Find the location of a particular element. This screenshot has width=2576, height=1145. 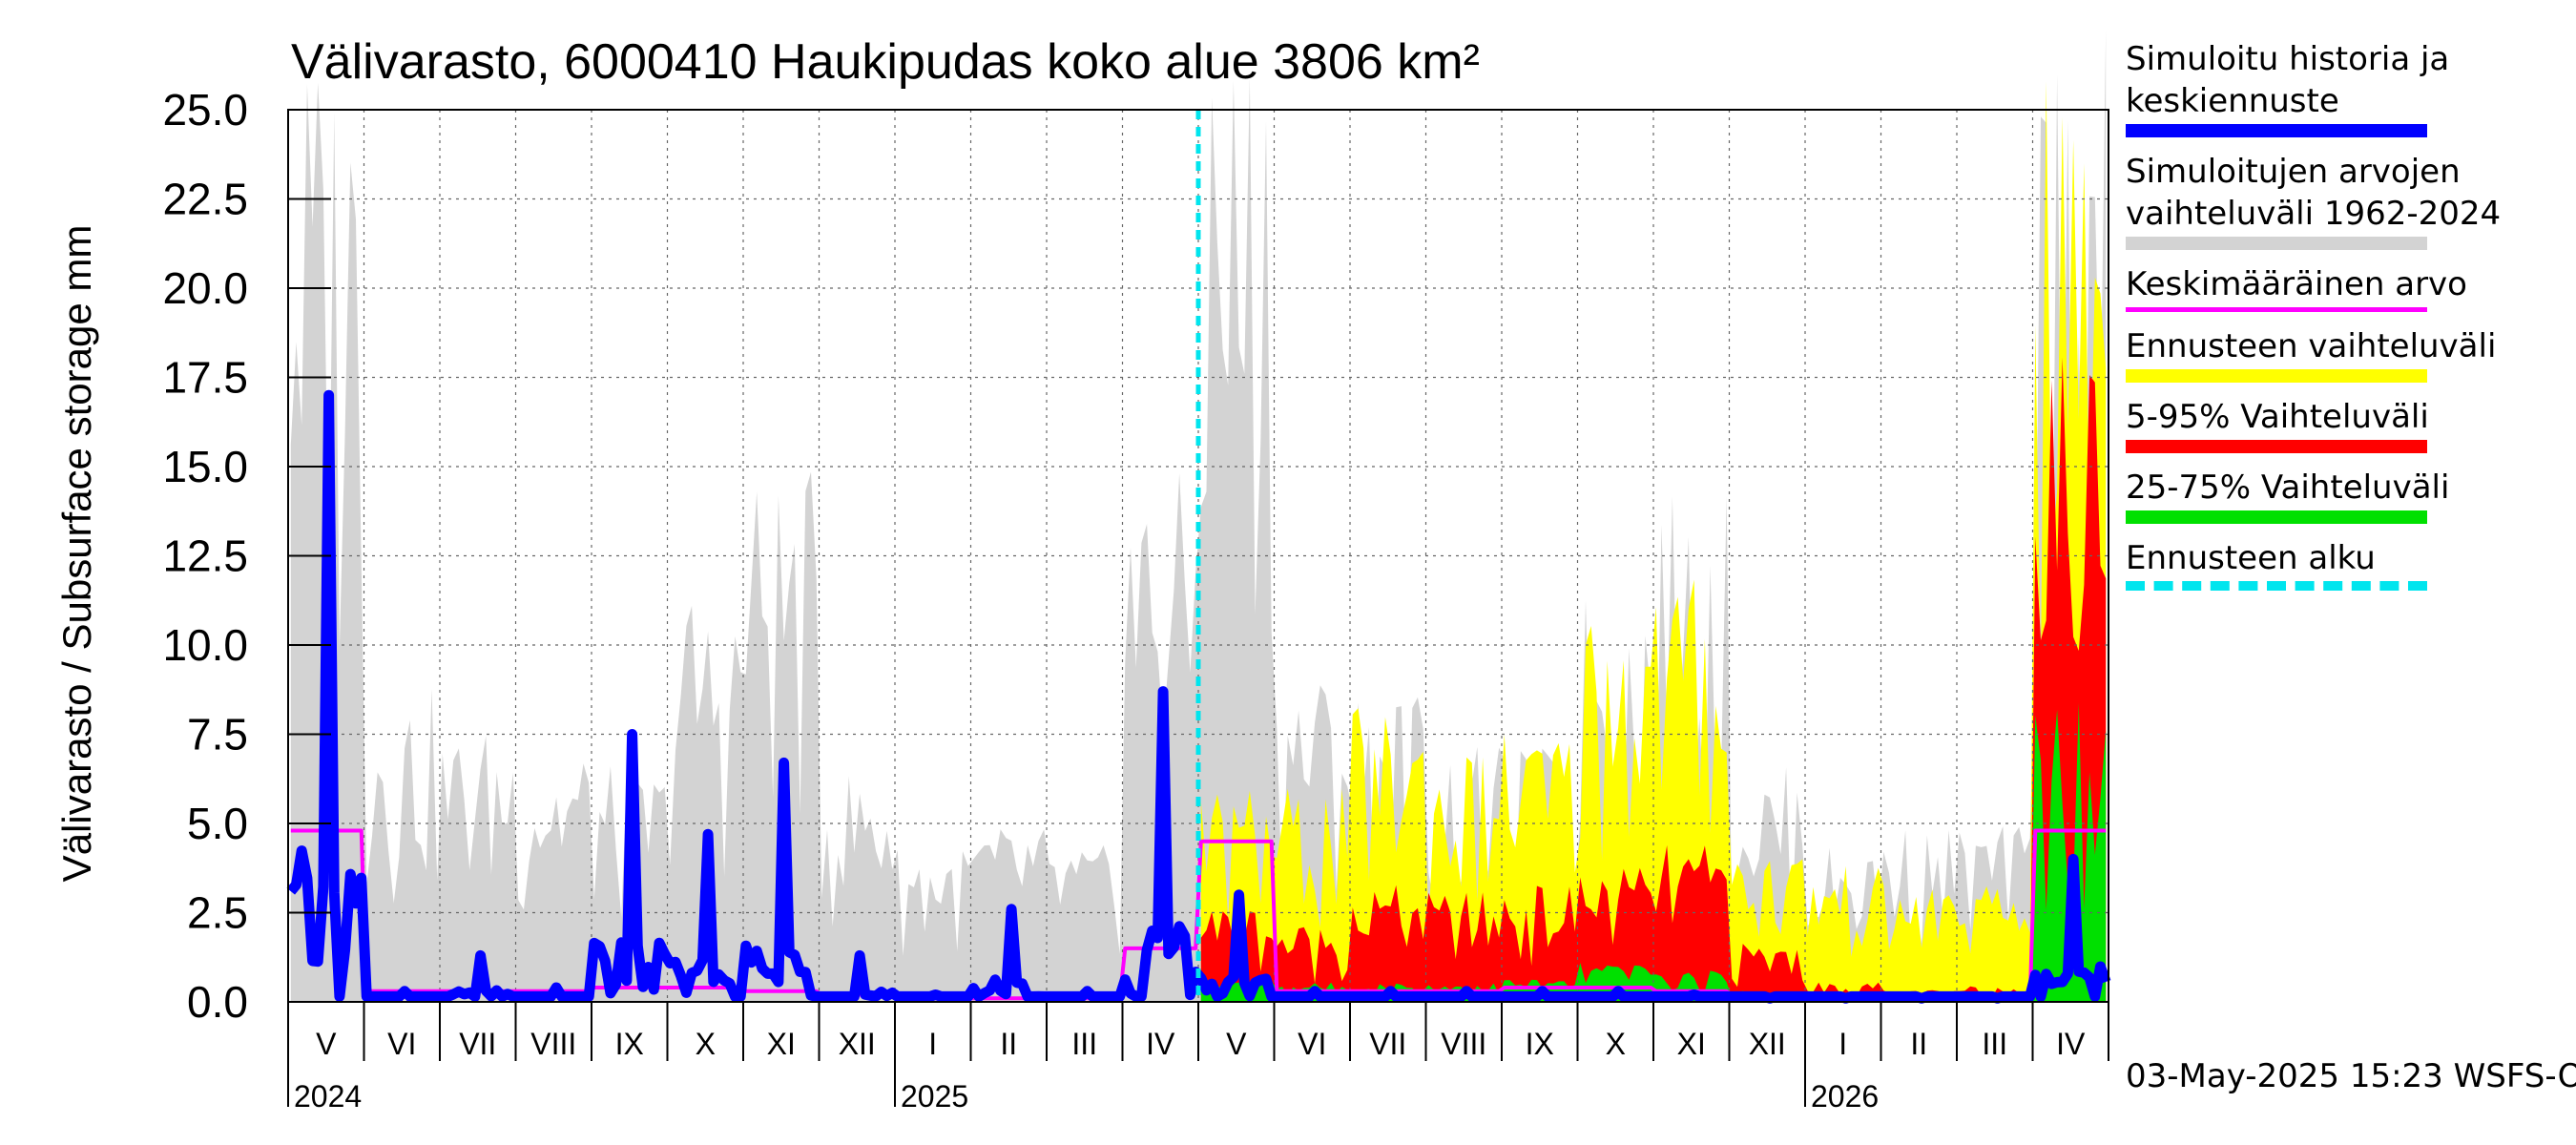

legend-label: 25-75% Vaihteluväli is located at coordinates (2288, 487).